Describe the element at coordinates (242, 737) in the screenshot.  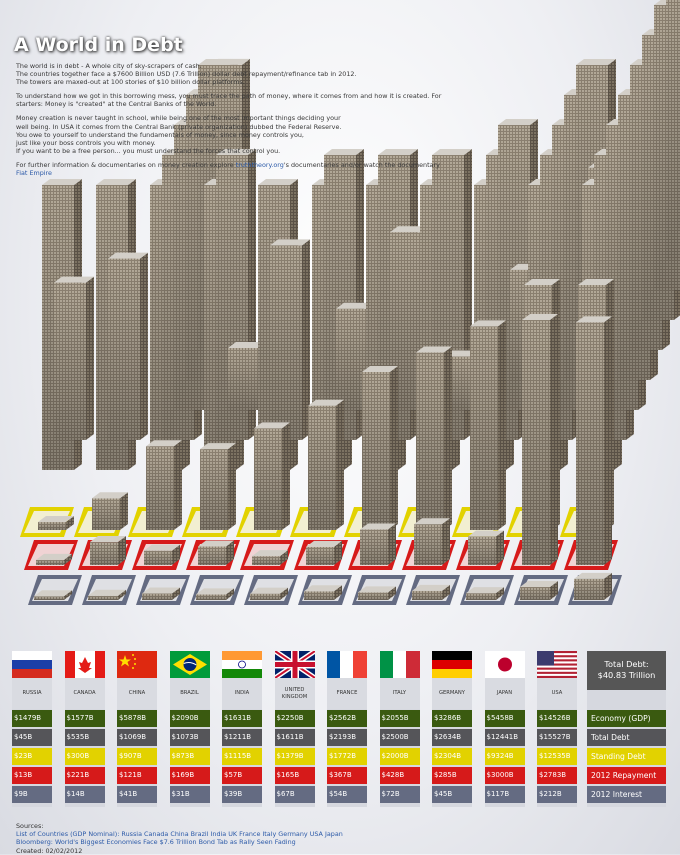
I see `value-cell: $1211B` at that location.